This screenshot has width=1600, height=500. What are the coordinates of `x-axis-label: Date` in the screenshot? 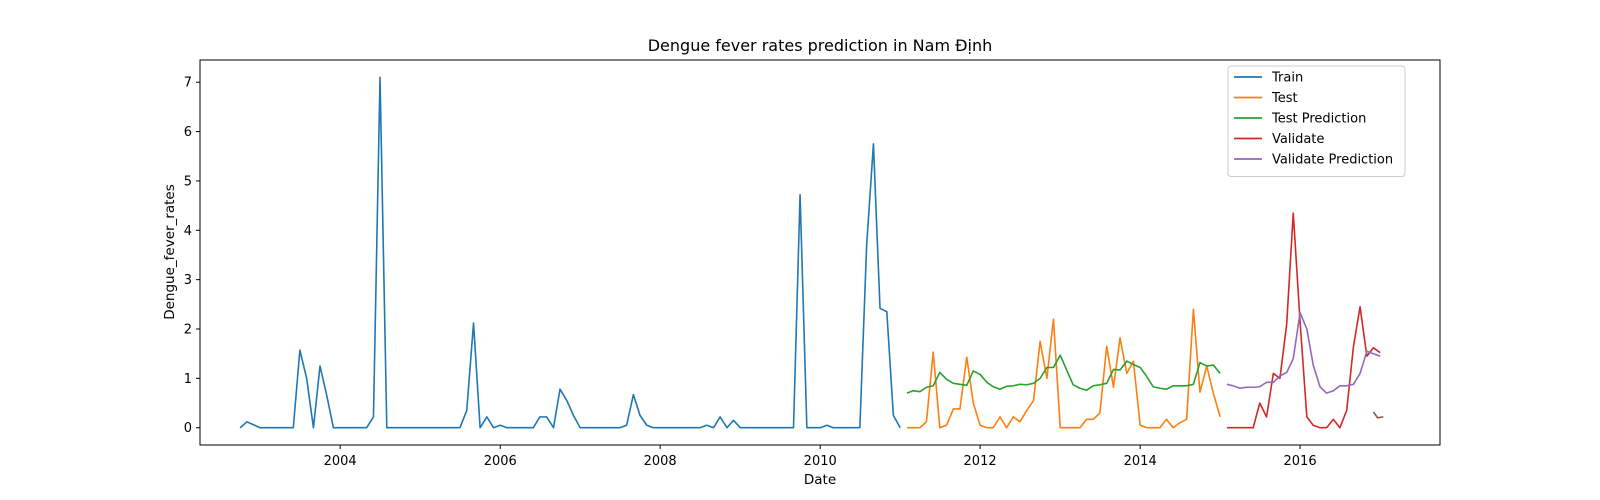 It's located at (820, 480).